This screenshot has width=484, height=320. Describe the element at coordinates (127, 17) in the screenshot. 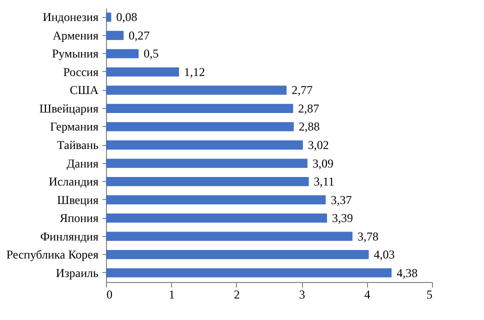

I see `data-label: 0,08` at that location.